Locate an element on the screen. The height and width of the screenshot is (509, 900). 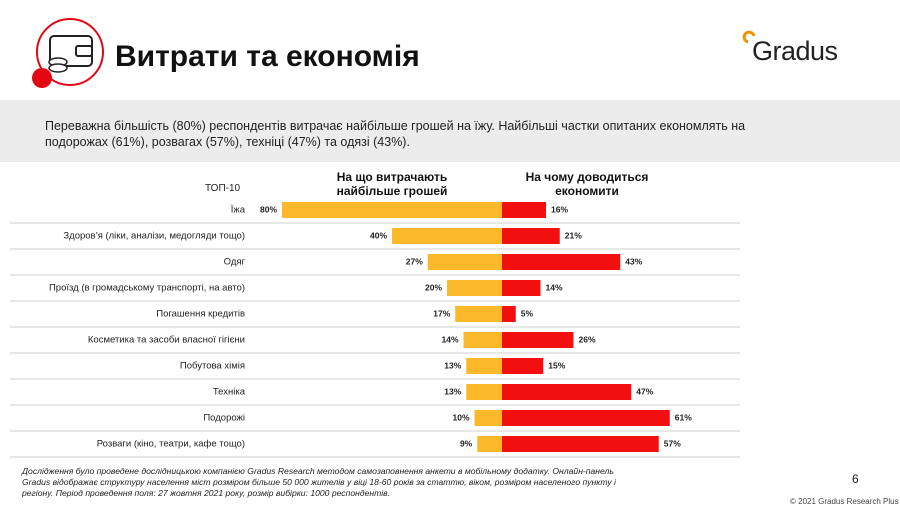
value-label: 80% is located at coordinates (268, 209).